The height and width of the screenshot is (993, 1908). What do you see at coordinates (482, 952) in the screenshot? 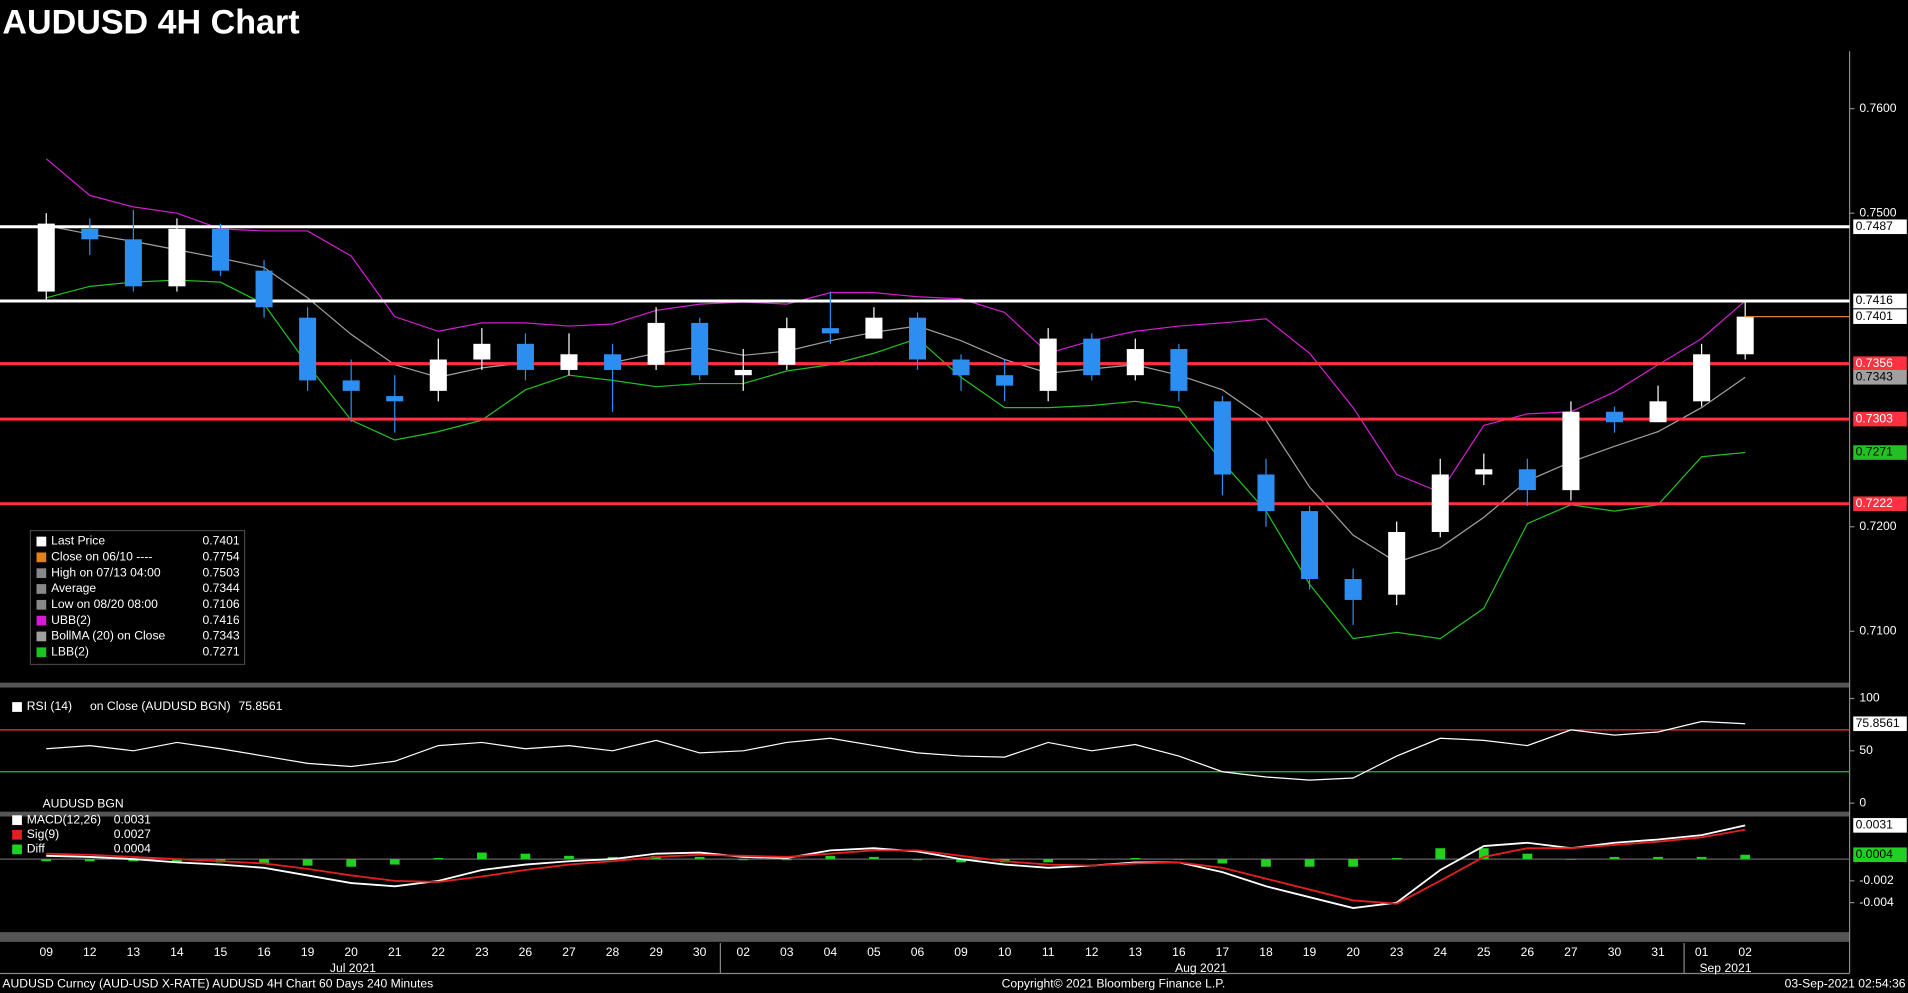
I see `x-tick-label: 23` at bounding box center [482, 952].